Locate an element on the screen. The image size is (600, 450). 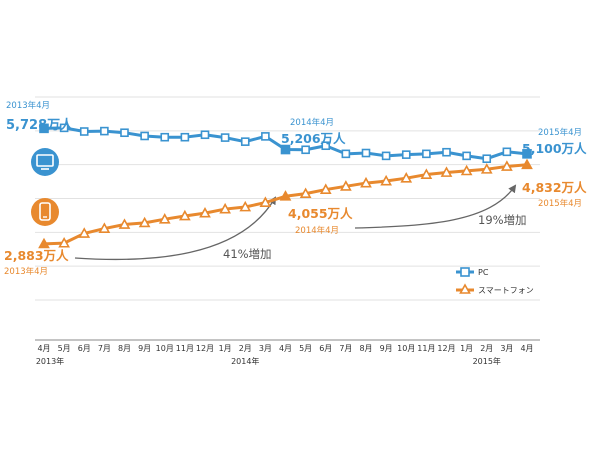
x-year-label: 2013年 is located at coordinates (50, 361).